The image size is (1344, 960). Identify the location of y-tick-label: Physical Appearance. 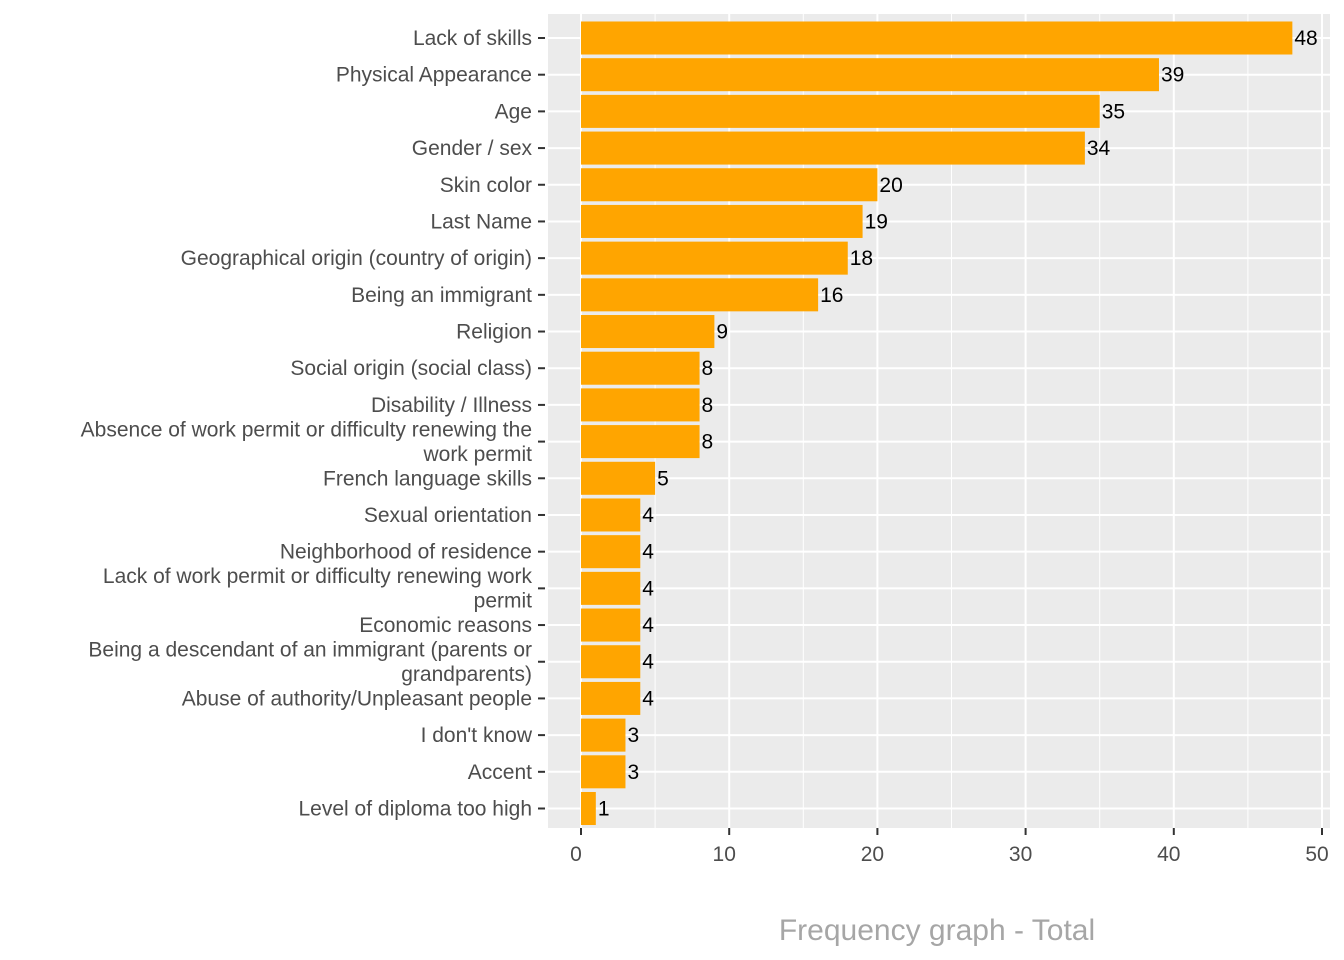
(434, 75).